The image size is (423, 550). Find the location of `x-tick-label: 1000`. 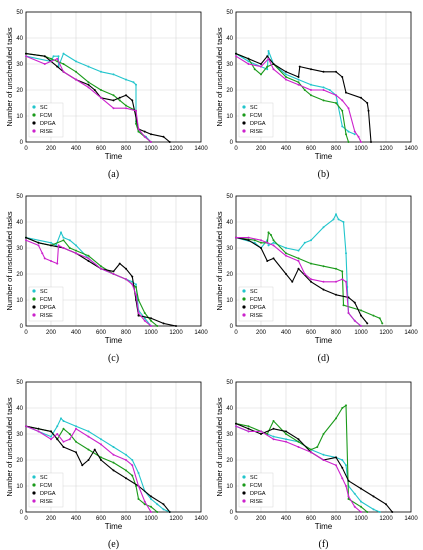

x-tick-label: 1000 is located at coordinates (361, 519).